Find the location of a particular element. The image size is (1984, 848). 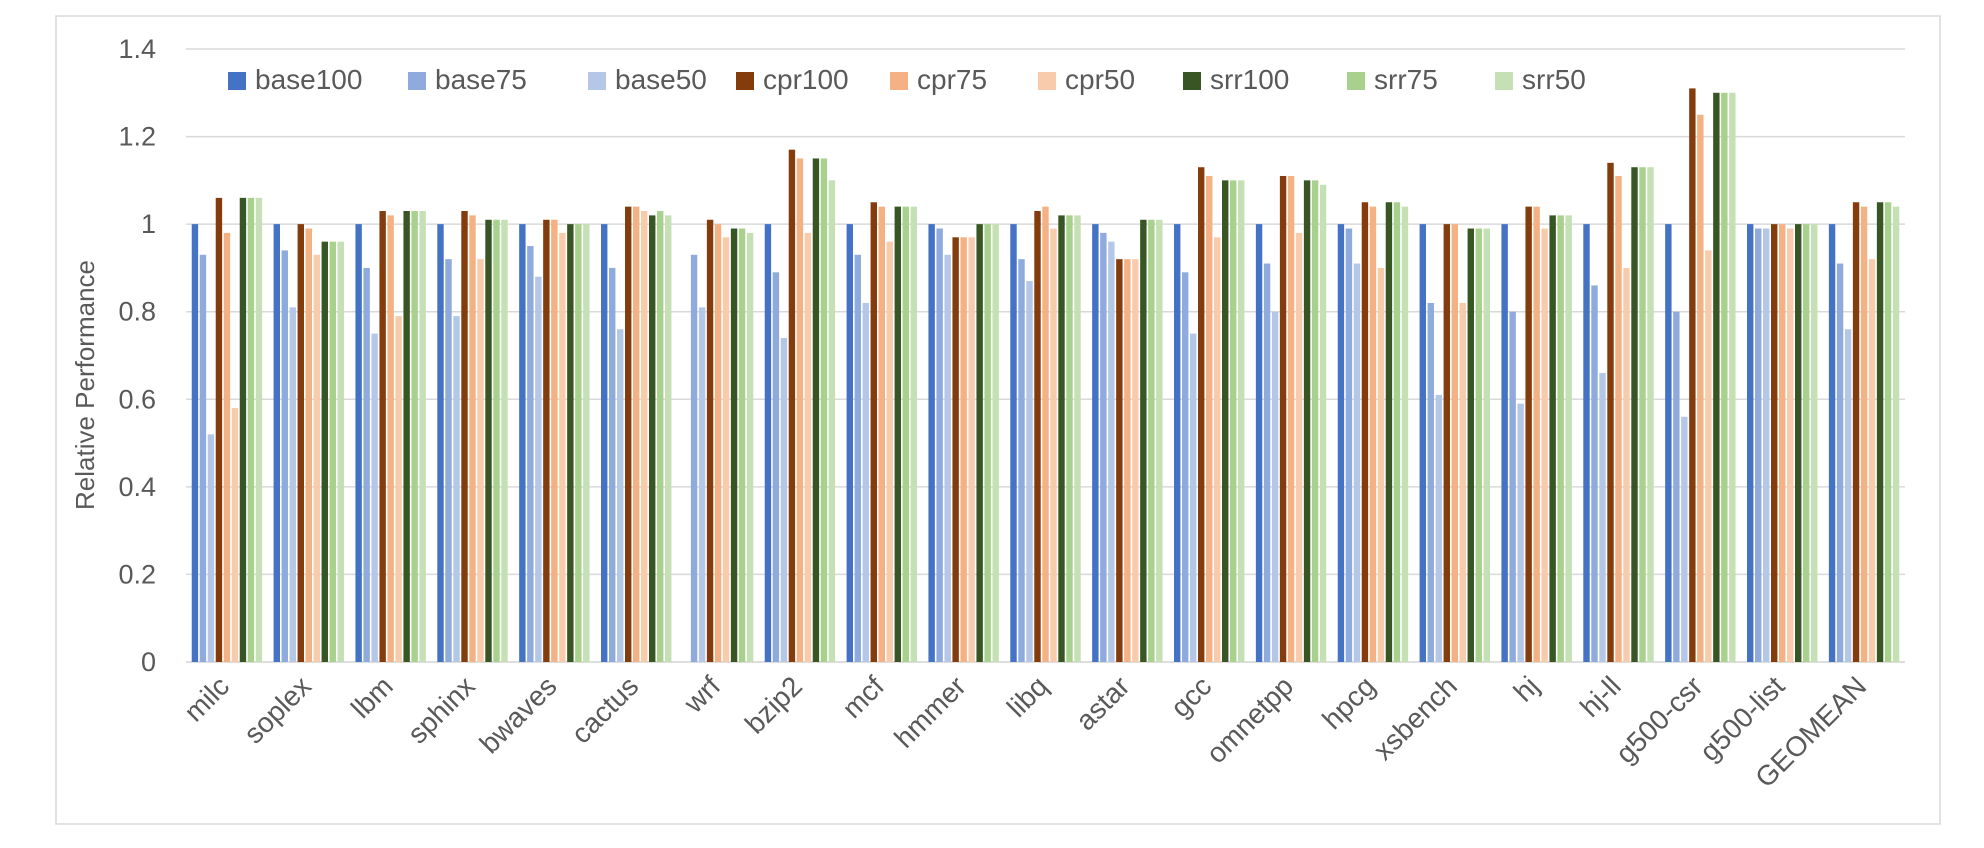

bar-base50-soplex is located at coordinates (292, 484).